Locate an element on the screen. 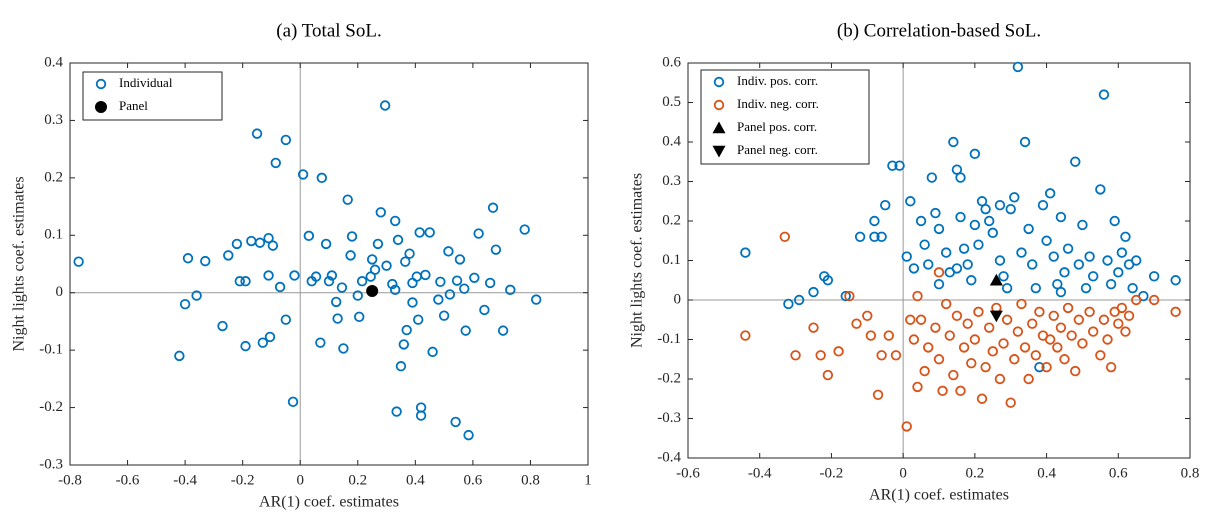 This screenshot has height=520, width=1207. legend-box is located at coordinates (785, 117).